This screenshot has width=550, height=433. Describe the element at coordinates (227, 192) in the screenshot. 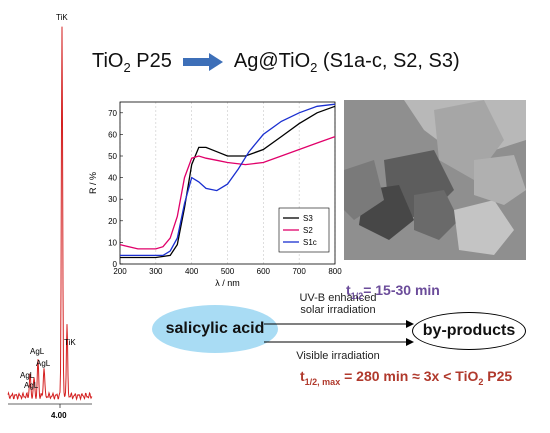

I see `series-line-S2` at that location.